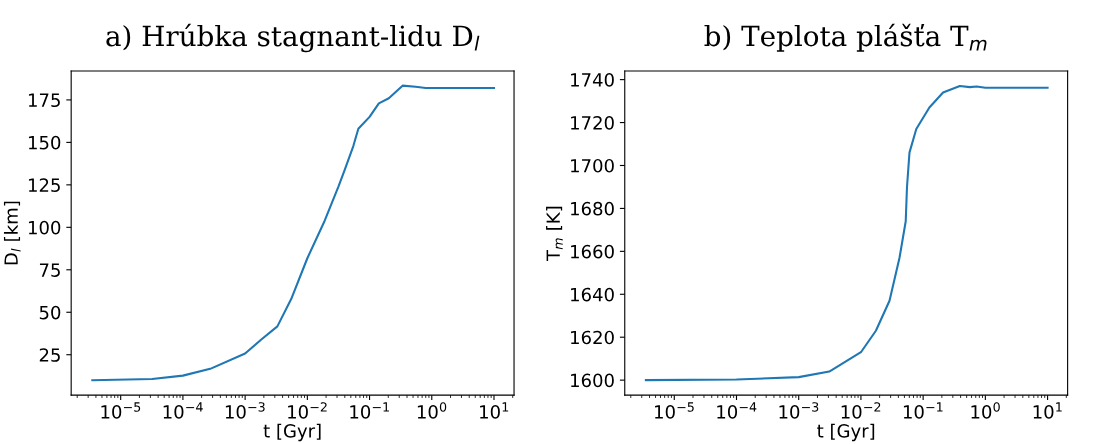 The image size is (1095, 444). What do you see at coordinates (845, 37) in the screenshot?
I see `chart-title: b) Teplota plášťa T$_{m}$` at bounding box center [845, 37].